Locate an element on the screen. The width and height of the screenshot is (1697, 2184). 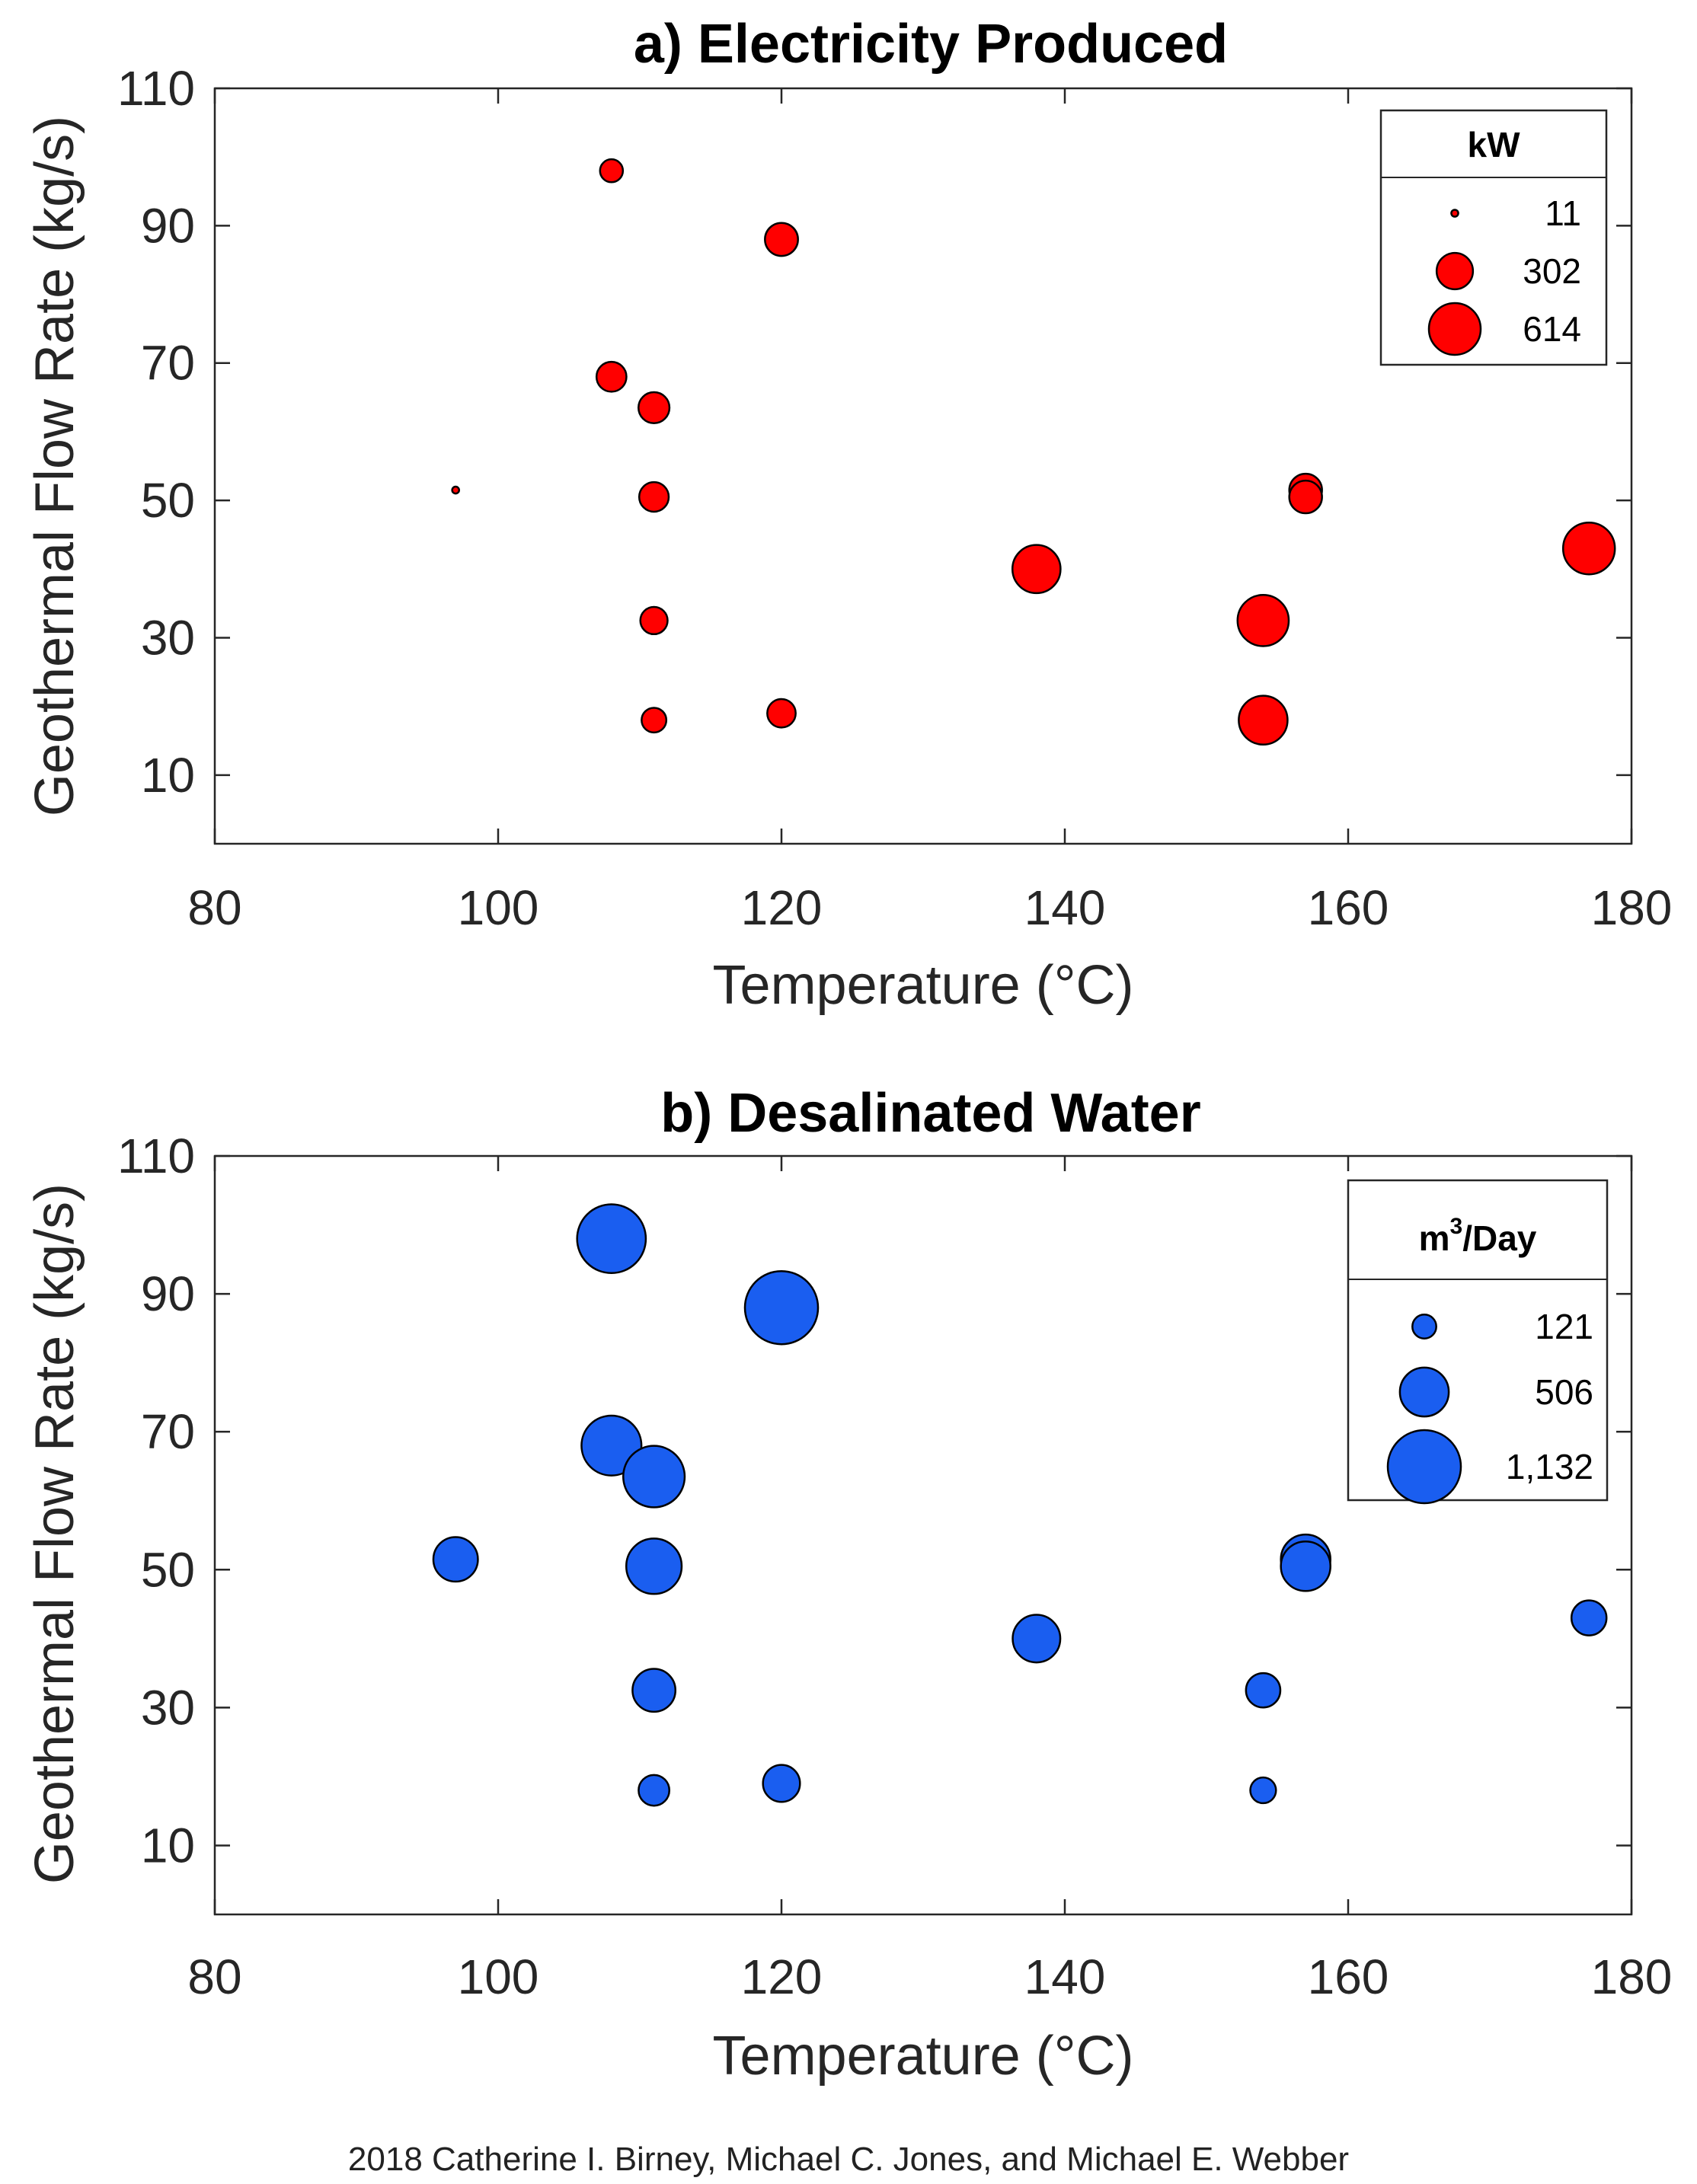
legend-items: 11 302 614 is located at coordinates (1504, 274).